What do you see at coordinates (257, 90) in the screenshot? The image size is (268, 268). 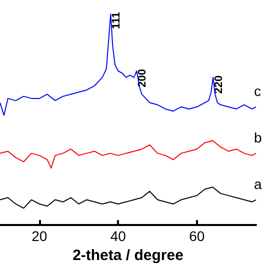 I see `series-label: c` at bounding box center [257, 90].